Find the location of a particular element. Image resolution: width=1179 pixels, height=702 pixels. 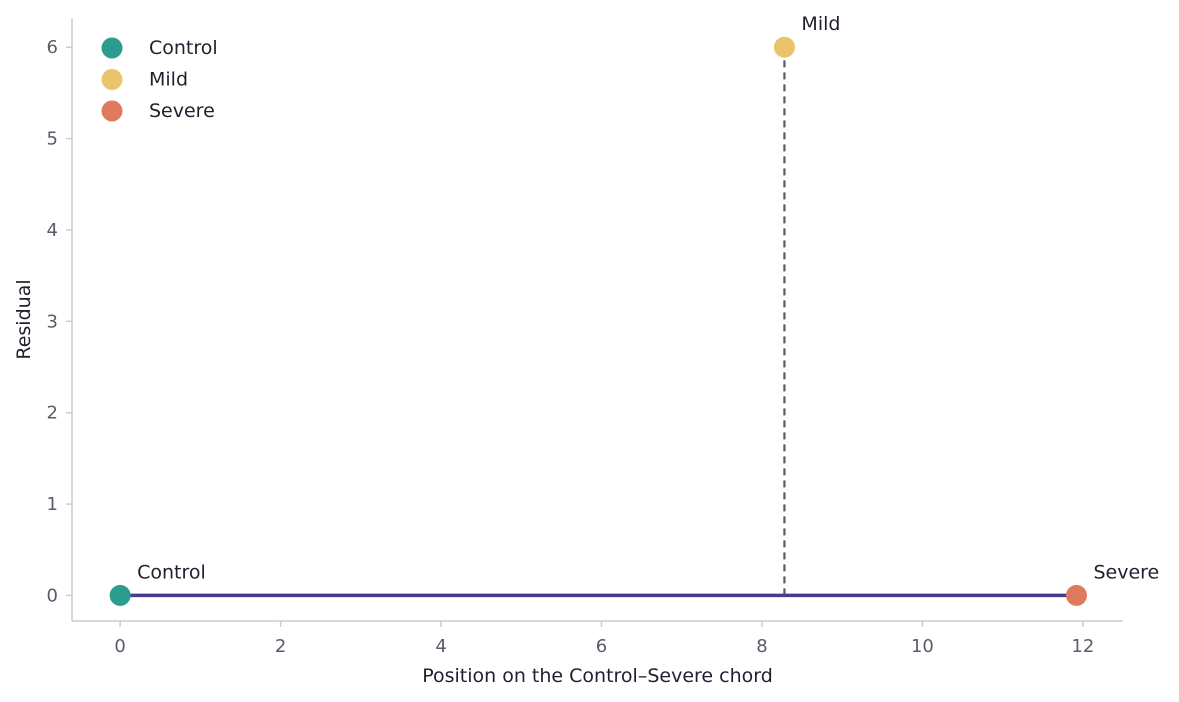

legend-label-control: Control is located at coordinates (183, 48).